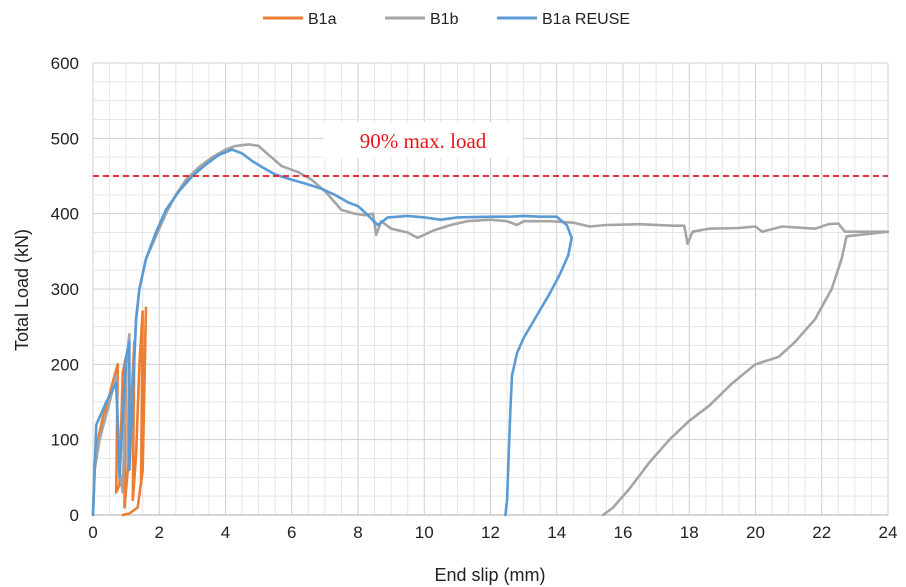 Image resolution: width=906 pixels, height=587 pixels. I want to click on annotation-box, so click(423, 140).